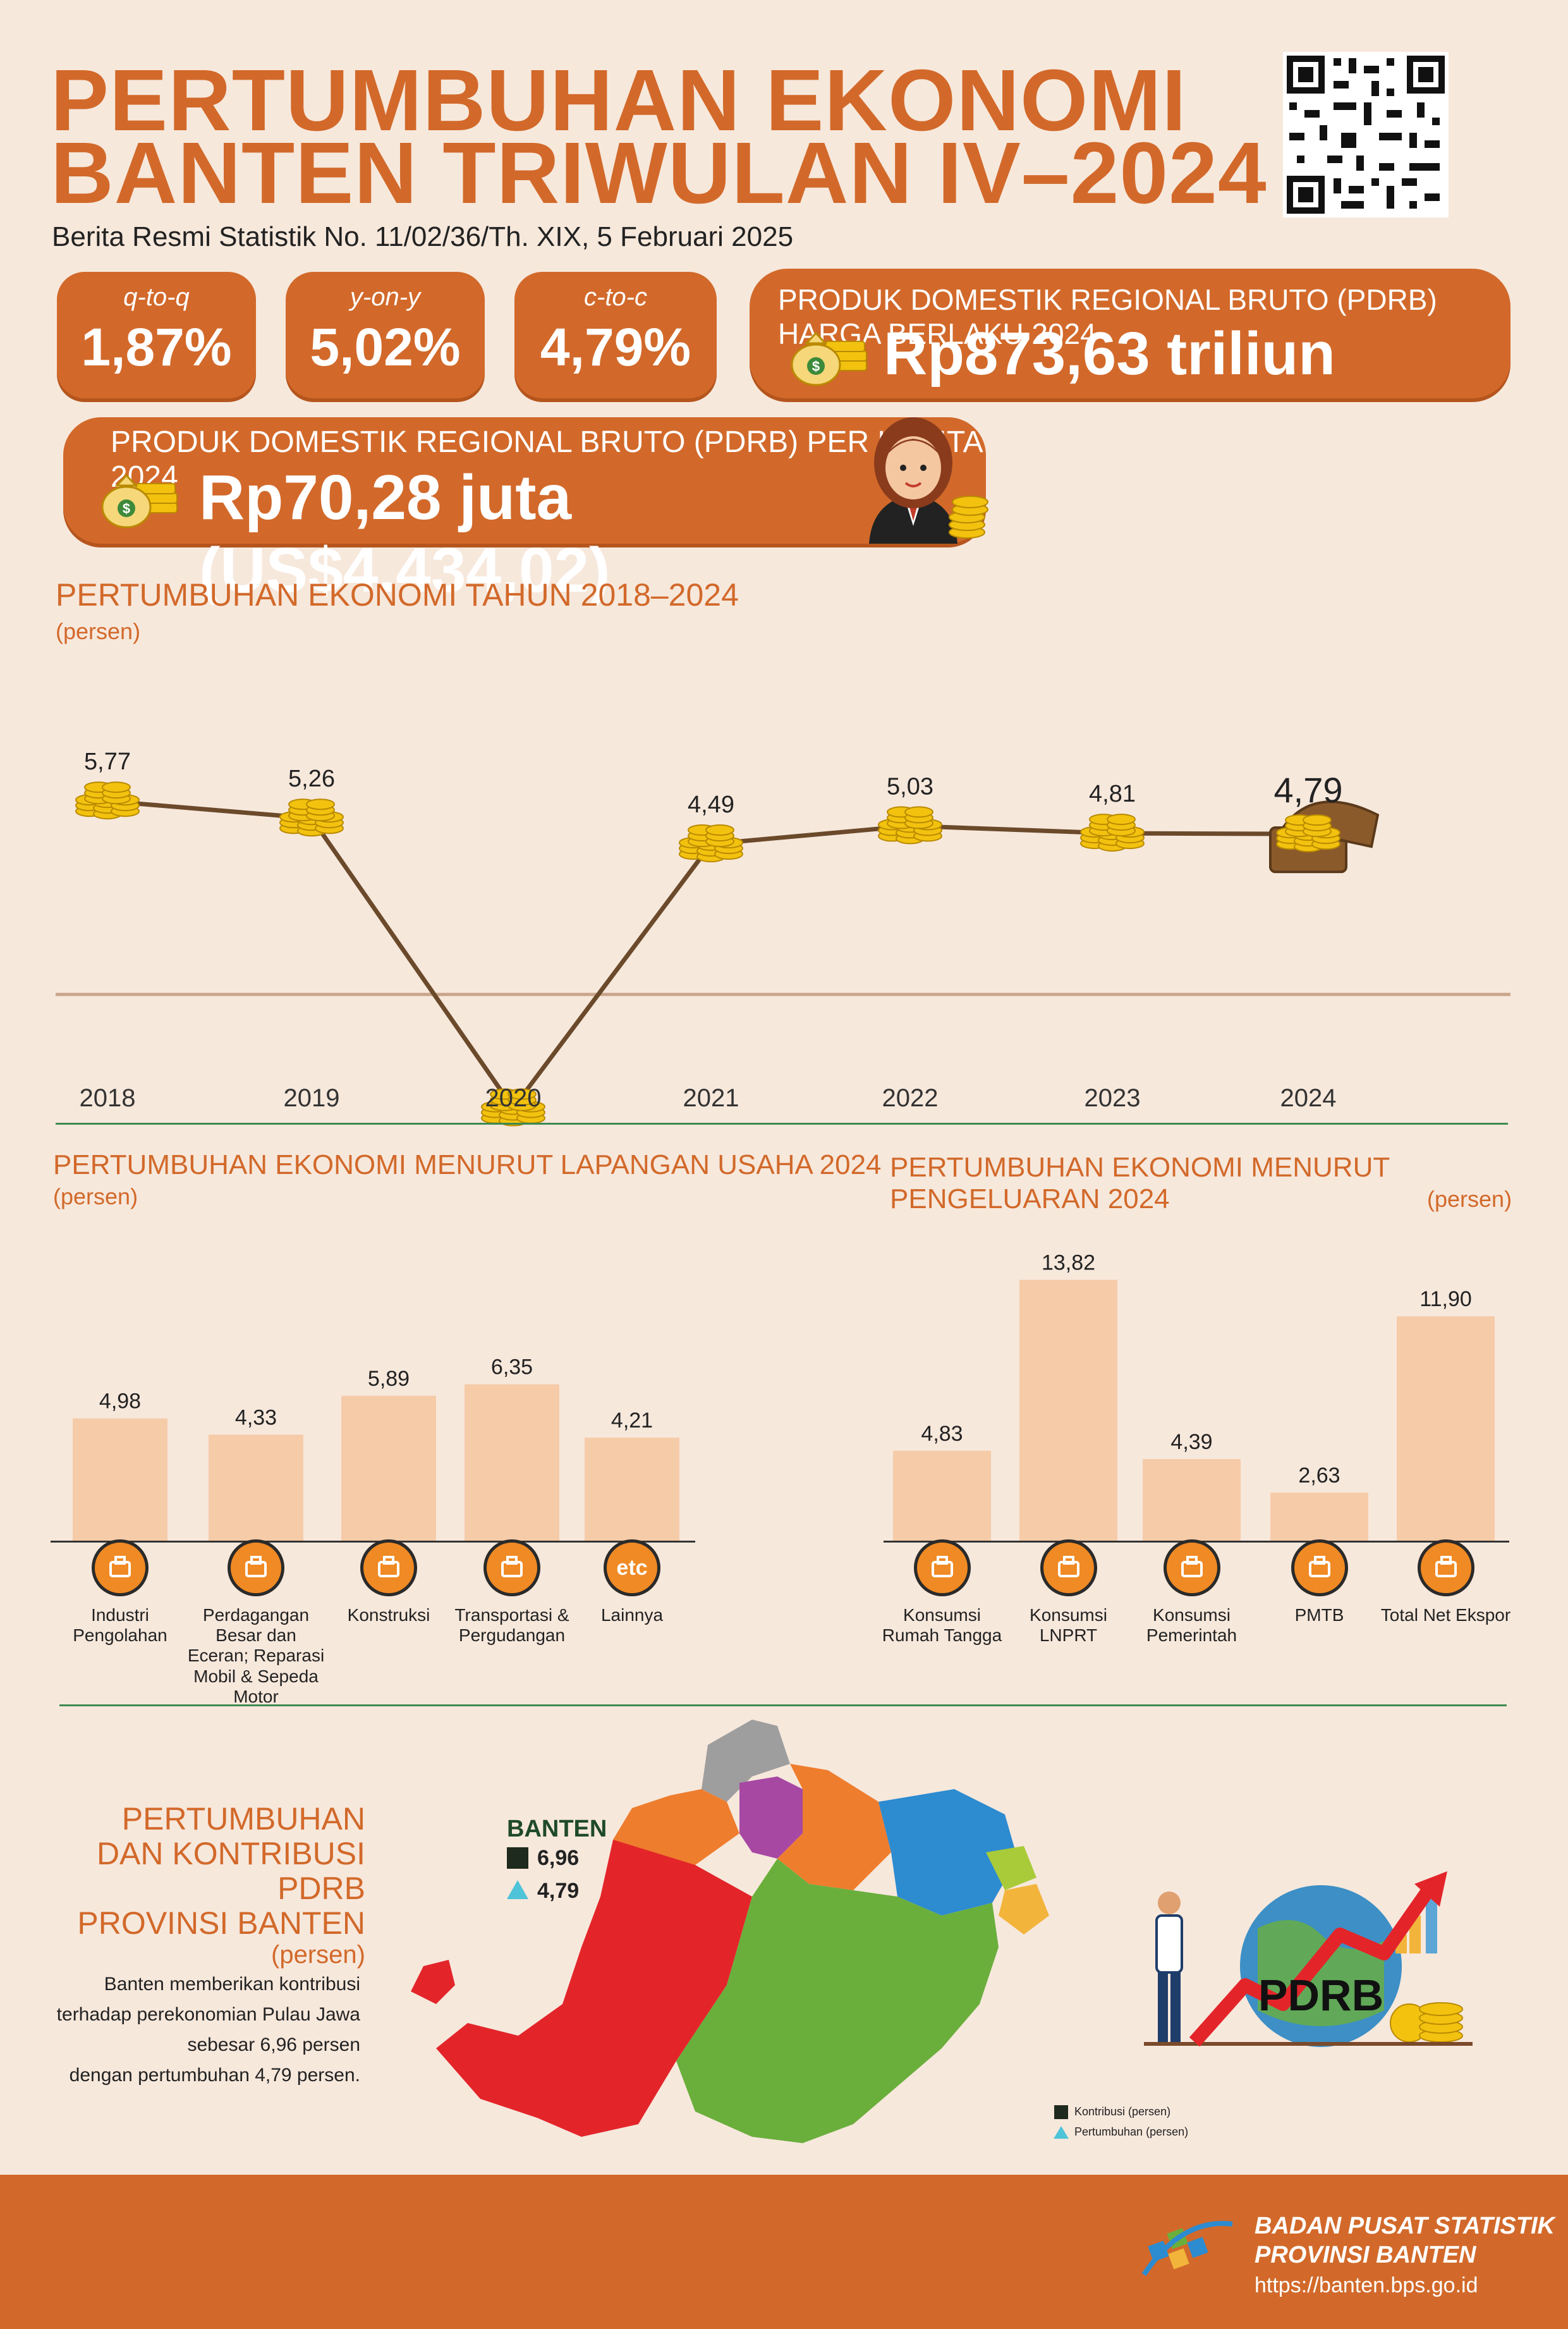 Image resolution: width=1568 pixels, height=2329 pixels. What do you see at coordinates (318, 1955) in the screenshot?
I see `map-title-unit: (persen)` at bounding box center [318, 1955].